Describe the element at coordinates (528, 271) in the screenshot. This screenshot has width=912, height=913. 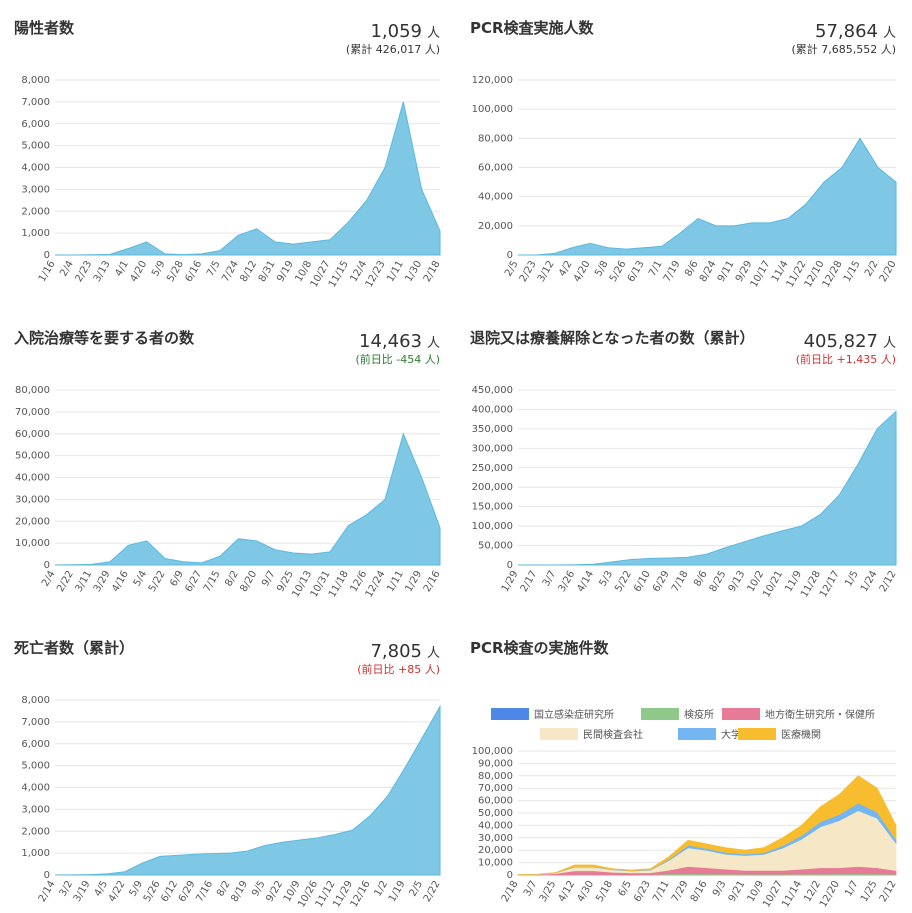
I see `x-tick-label: 2/23` at that location.